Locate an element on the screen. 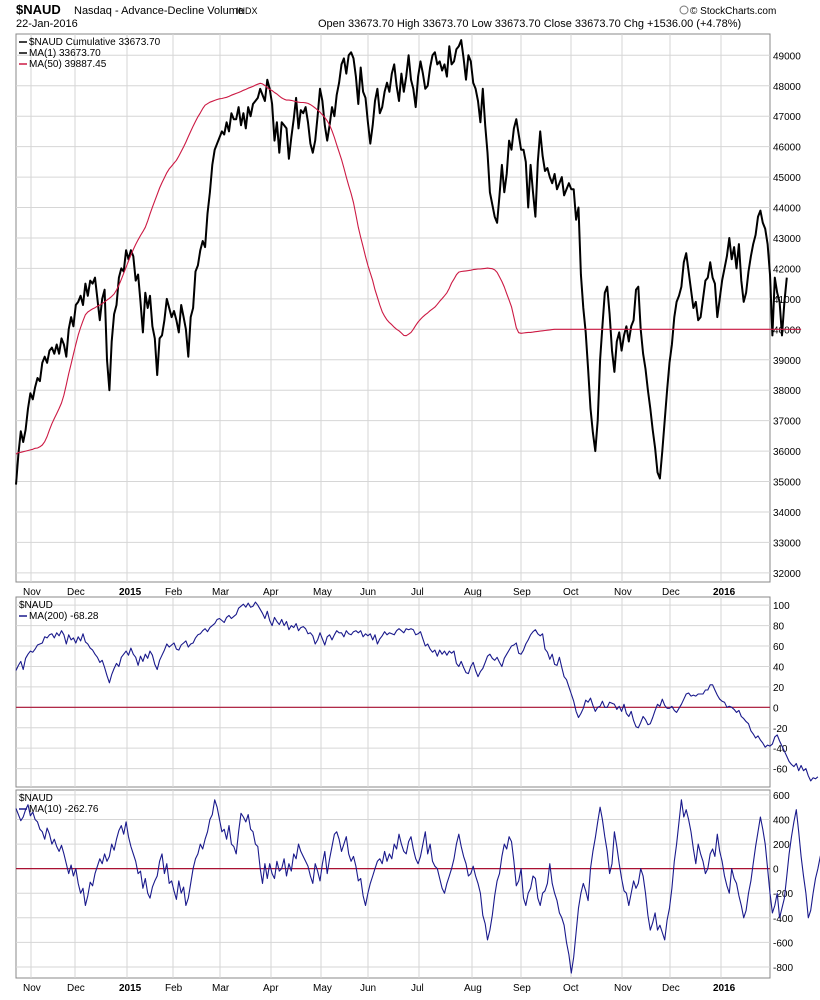 This screenshot has height=1000, width=820. date-label: 22-Jan-2016 is located at coordinates (47, 24).